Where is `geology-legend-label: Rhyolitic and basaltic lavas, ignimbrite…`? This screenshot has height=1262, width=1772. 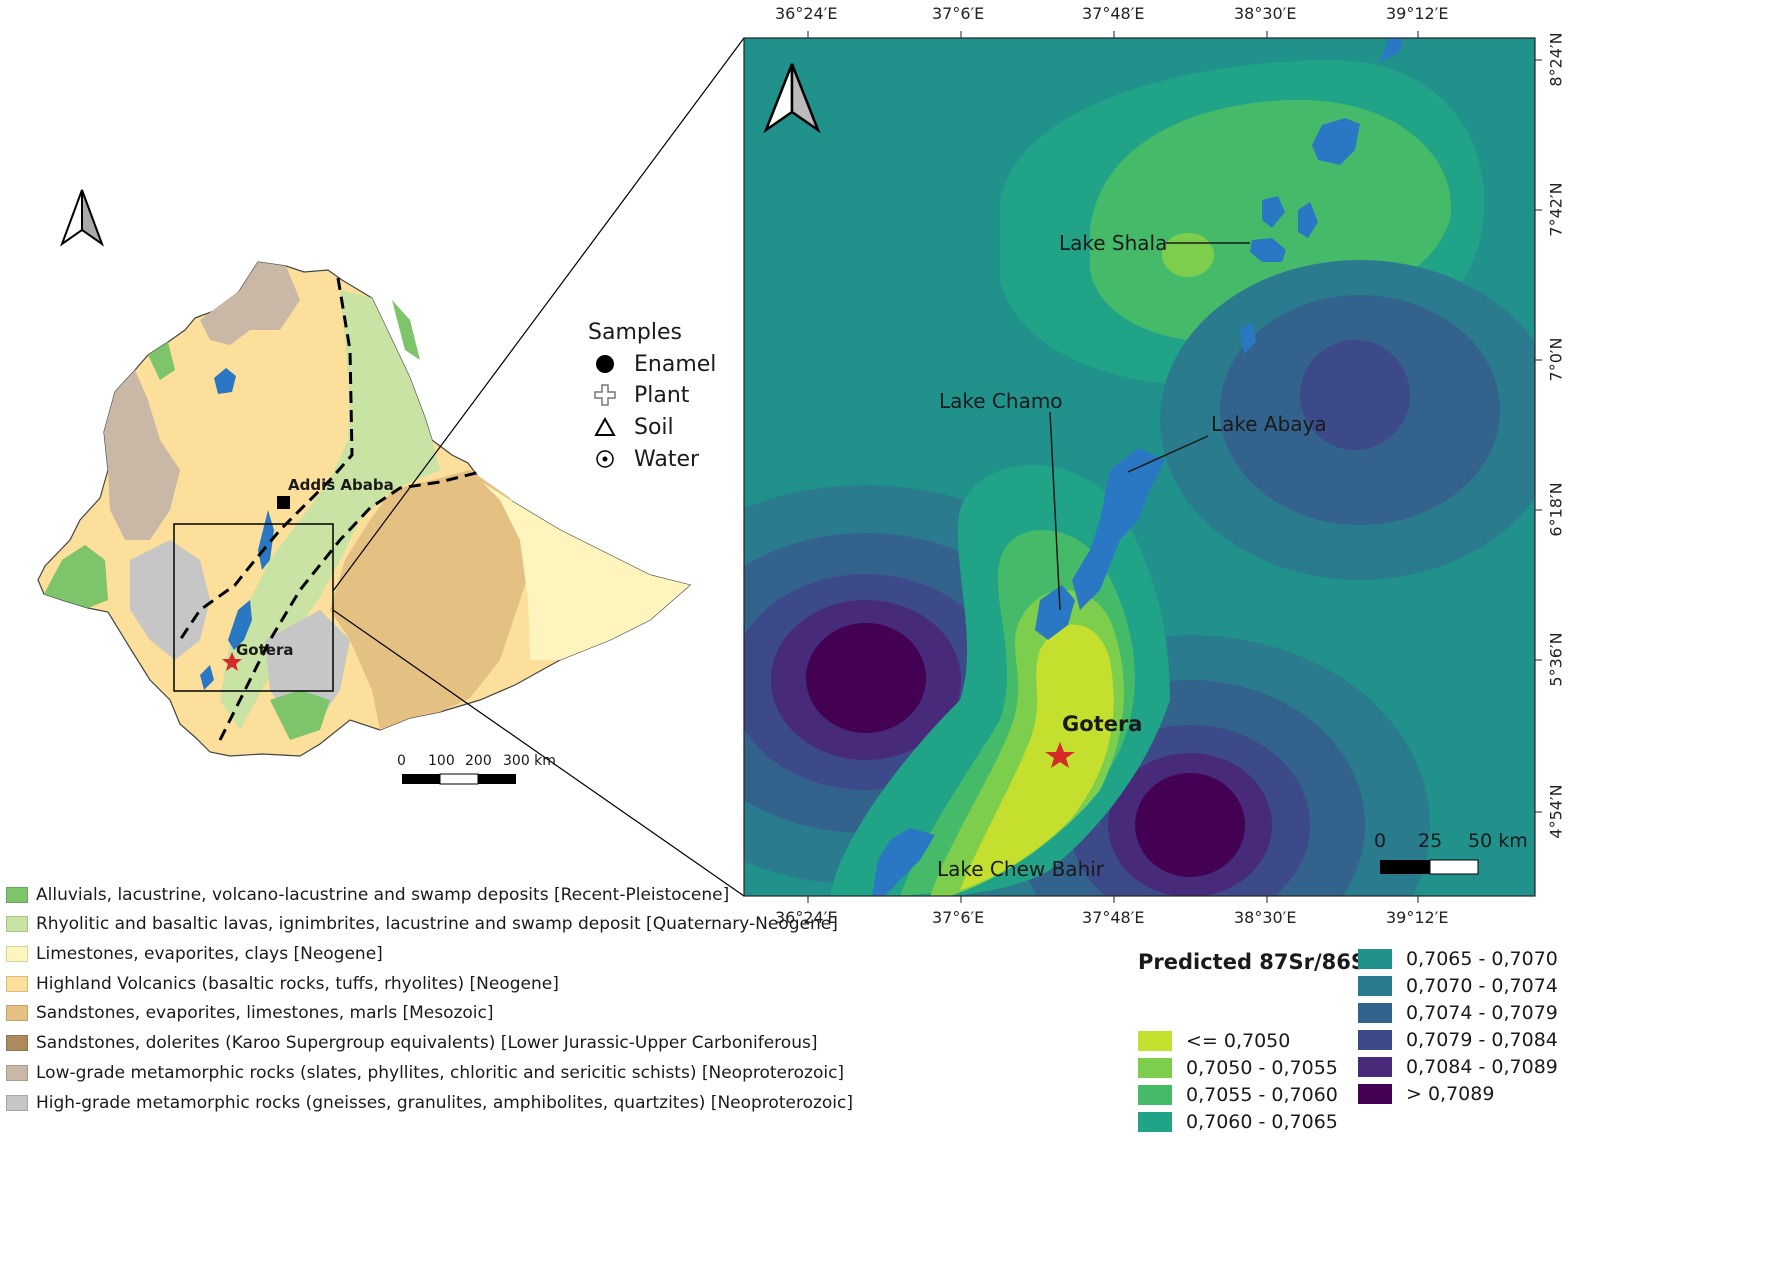
geology-legend-label: Rhyolitic and basaltic lavas, ignimbrite… is located at coordinates (437, 924).